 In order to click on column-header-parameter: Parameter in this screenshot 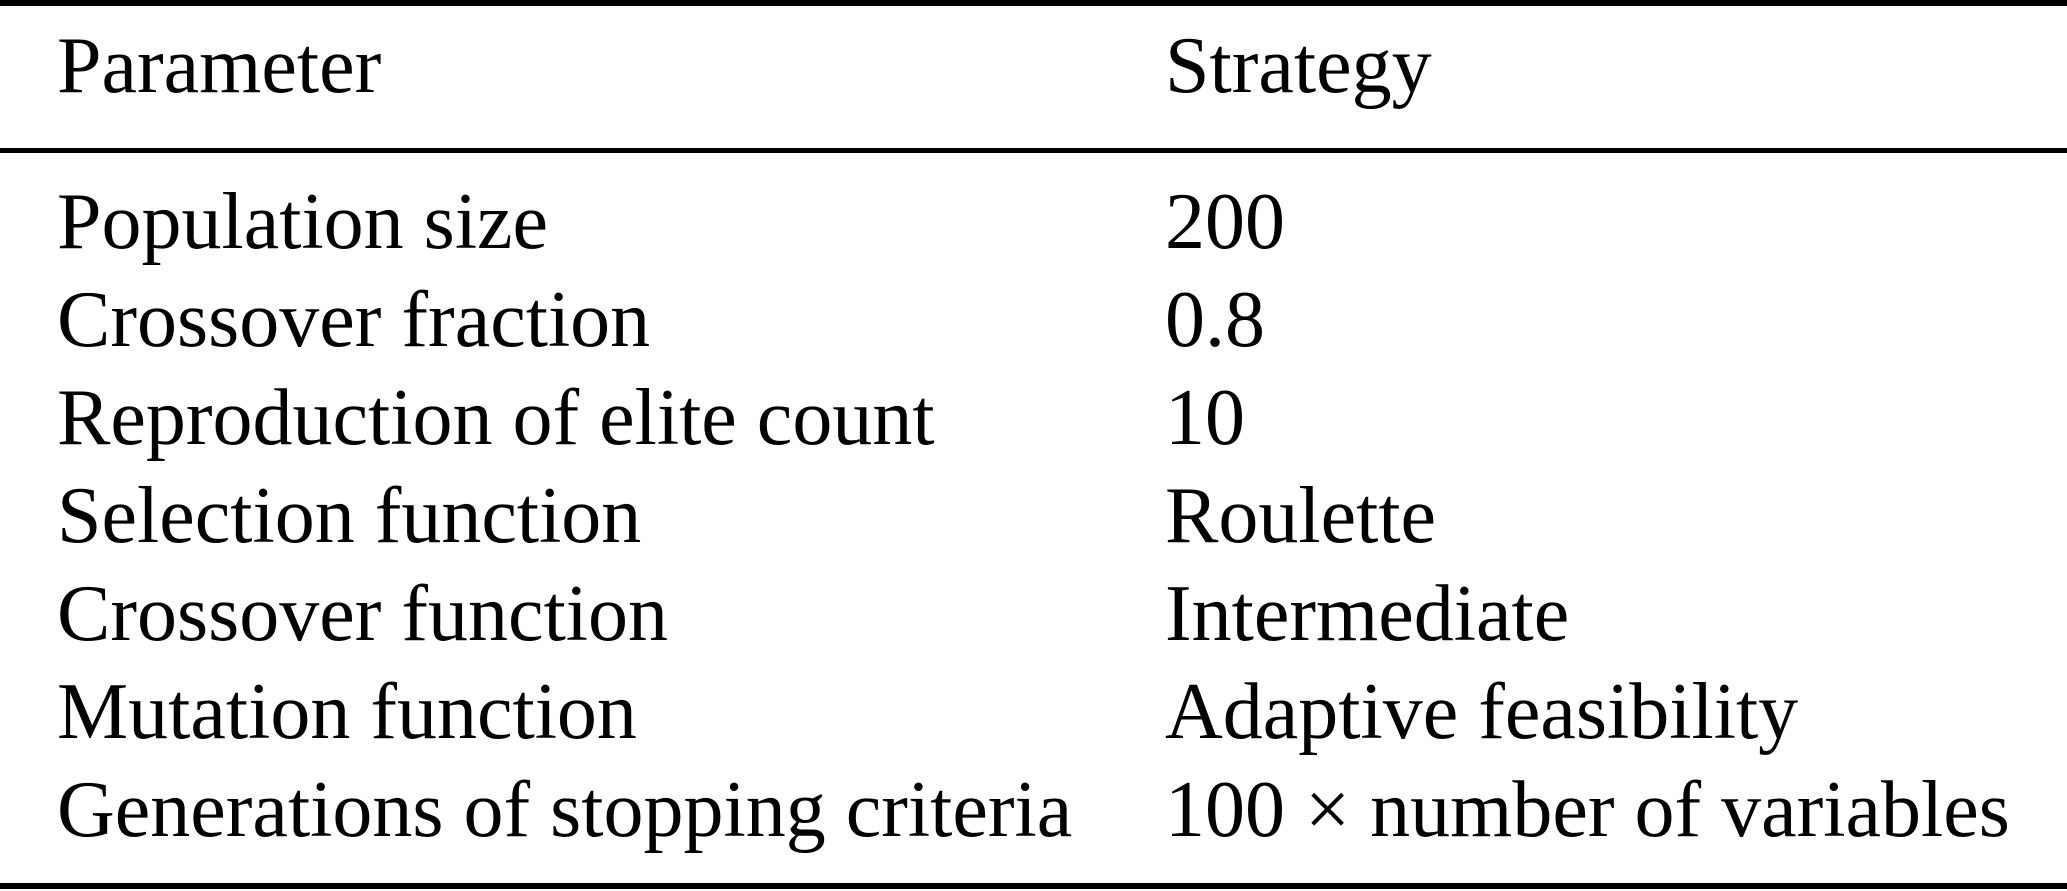, I will do `click(219, 66)`.